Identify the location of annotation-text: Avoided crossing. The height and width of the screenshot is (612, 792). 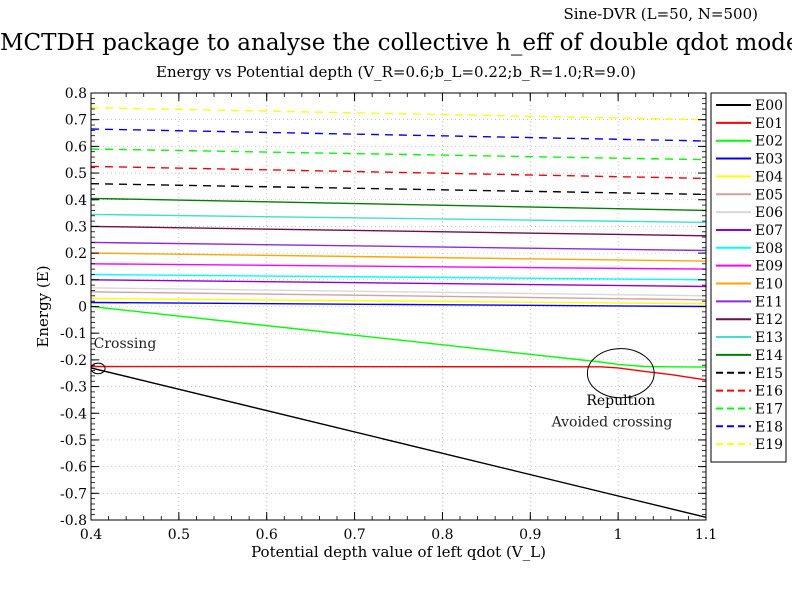
(612, 423).